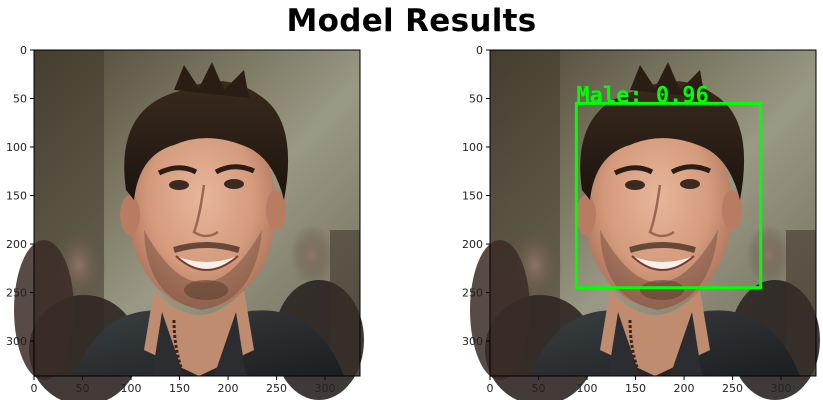  What do you see at coordinates (16, 341) in the screenshot?
I see `left-y-tick-label: 300` at bounding box center [16, 341].